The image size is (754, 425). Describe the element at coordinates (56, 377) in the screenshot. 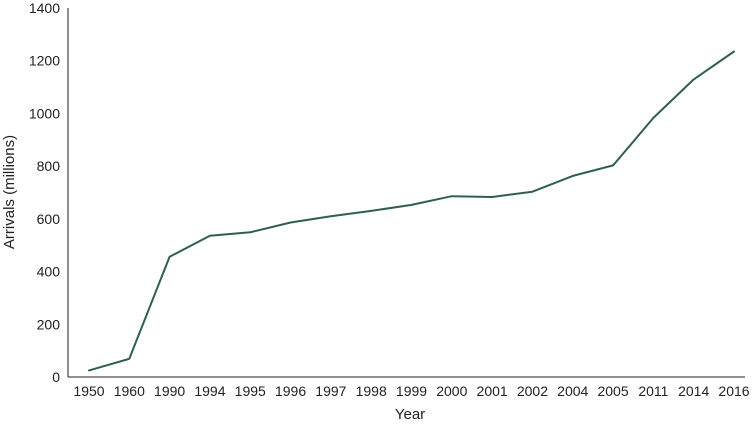

I see `y-tick-label: 0` at that location.